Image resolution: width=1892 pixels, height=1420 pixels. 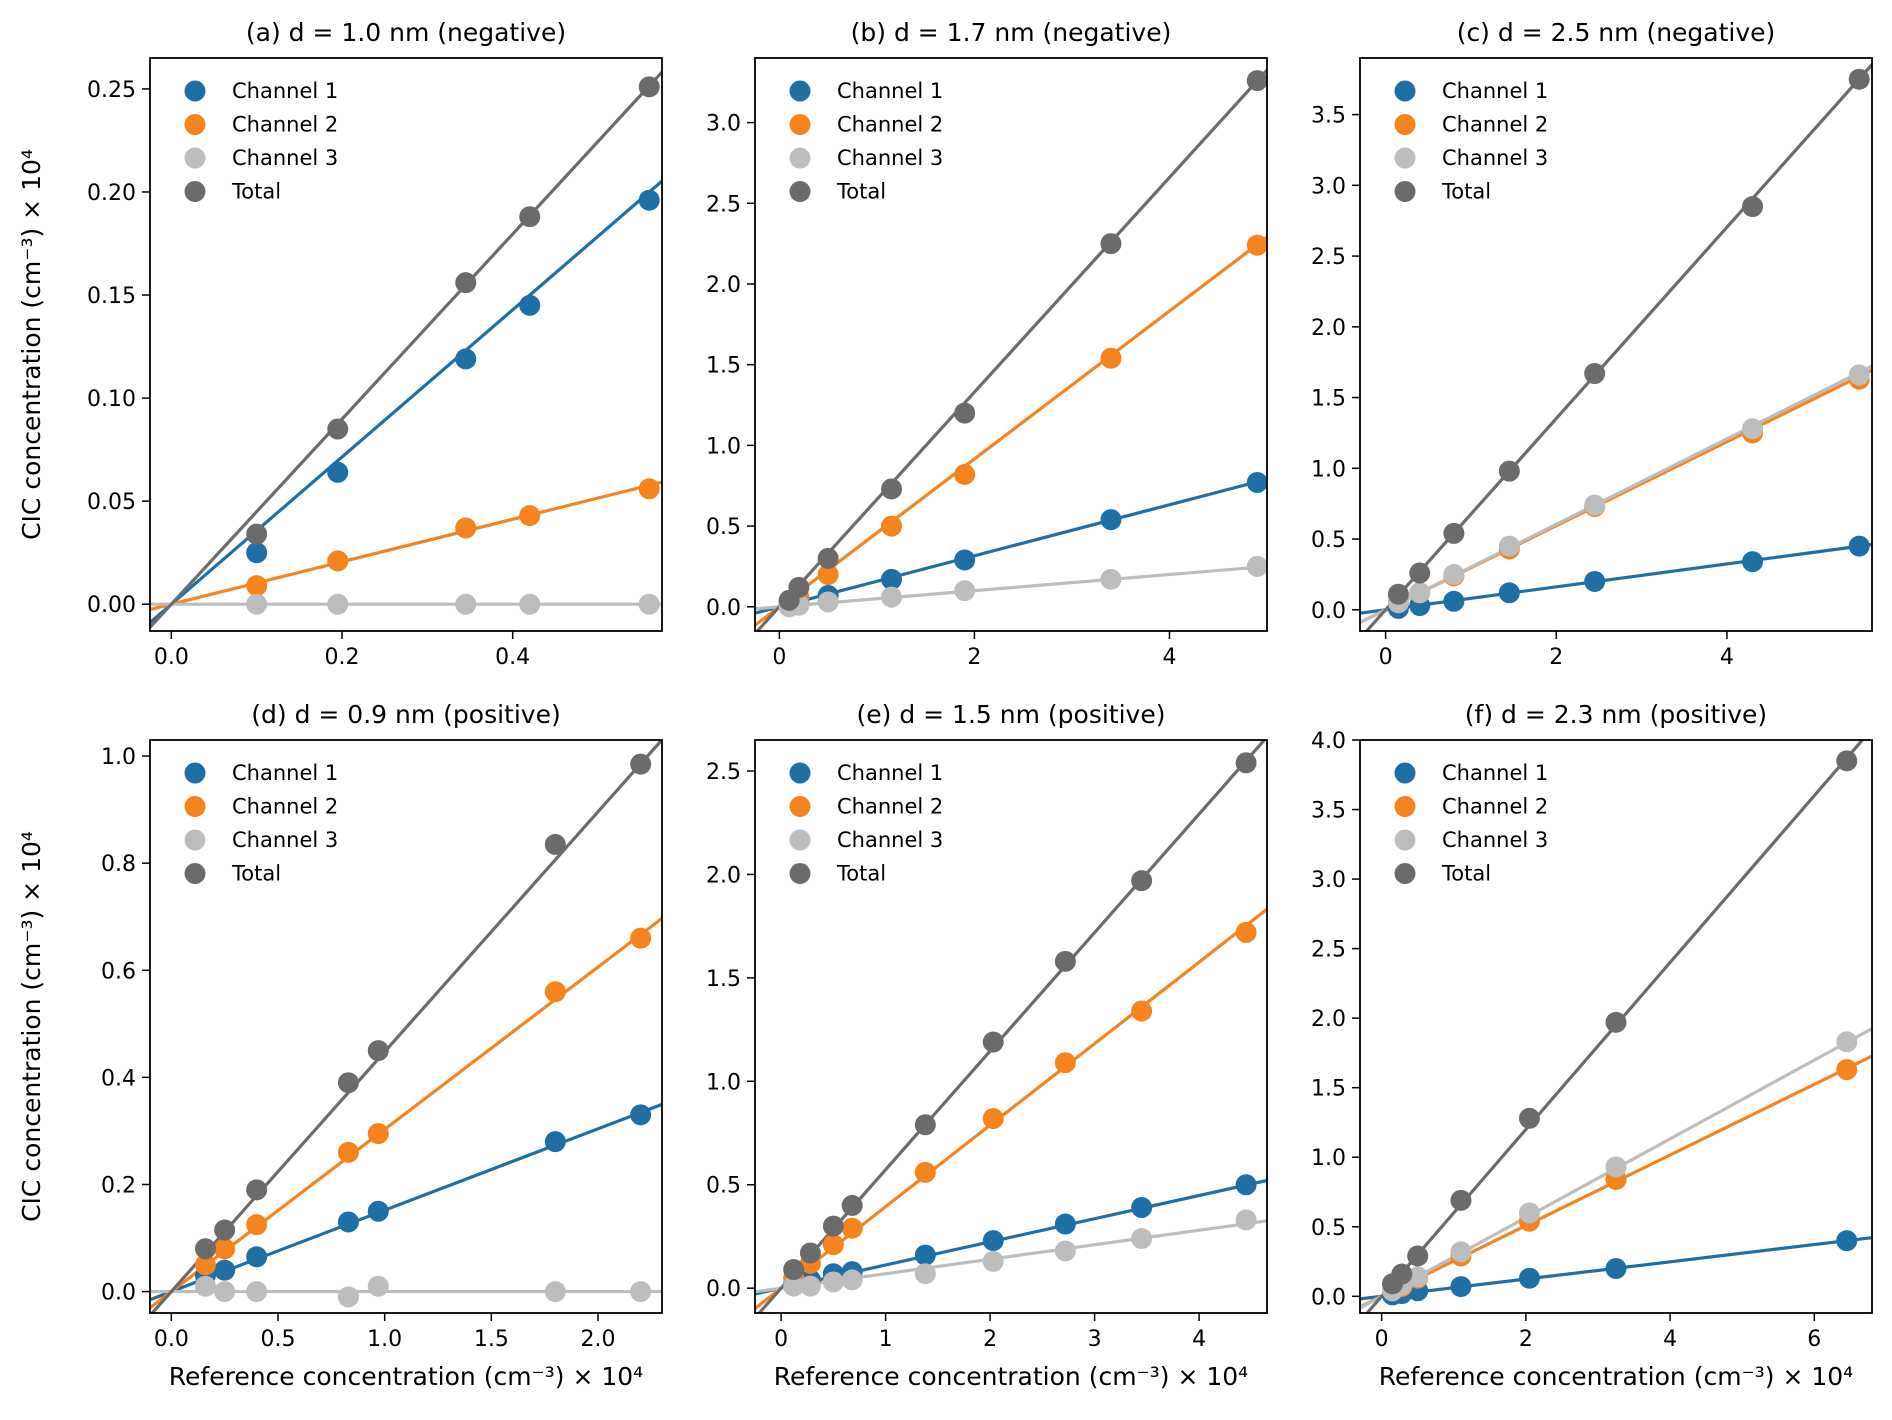 What do you see at coordinates (723, 204) in the screenshot?
I see `y-tick-label: 2.5` at bounding box center [723, 204].